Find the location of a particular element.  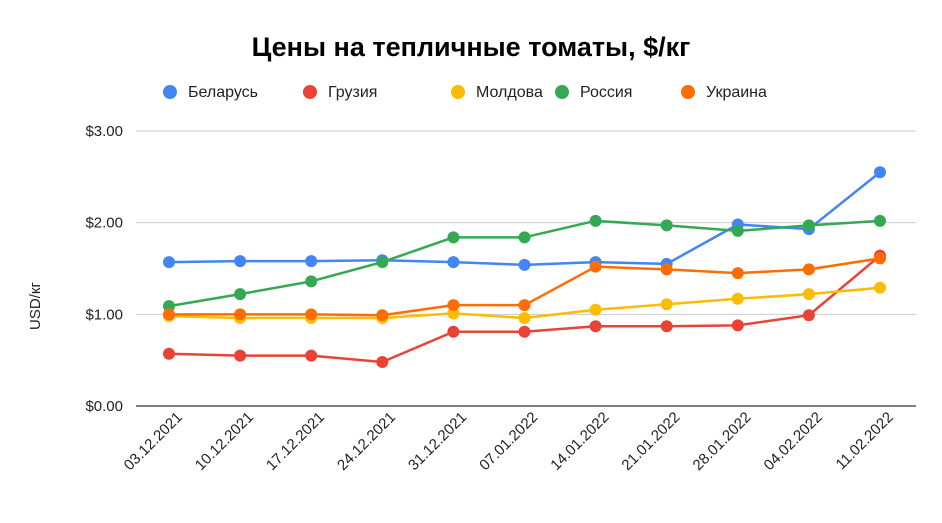

legend-item: Молдова is located at coordinates (497, 92).